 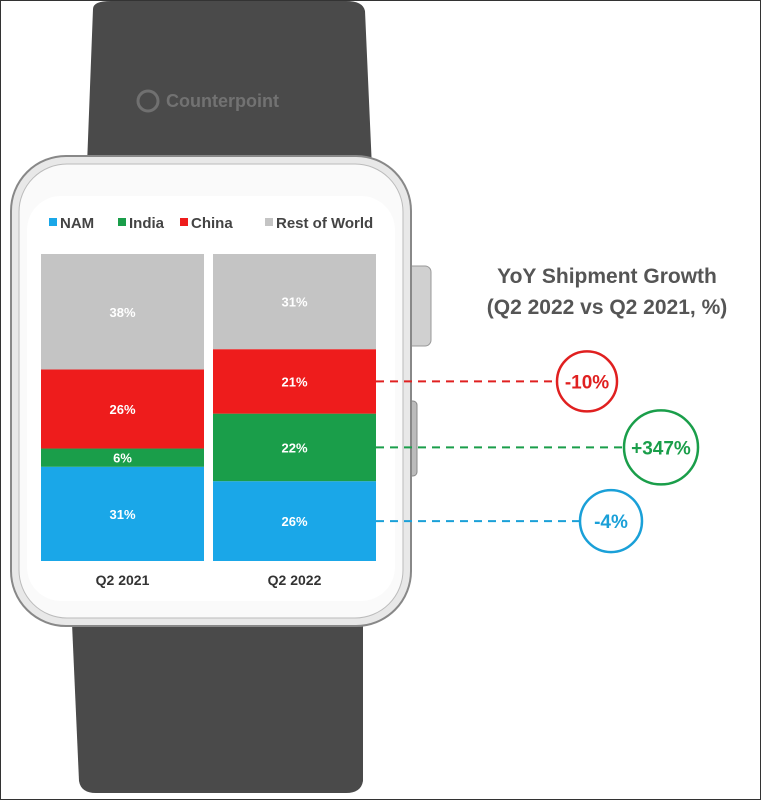 I want to click on data-label: 22%, so click(x=294, y=447).